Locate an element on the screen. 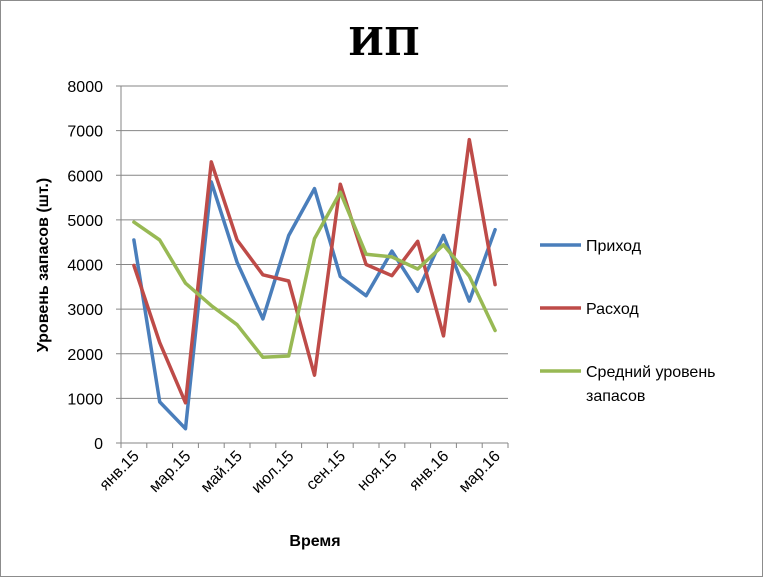 This screenshot has height=577, width=763. x-tick-label: июл.15 is located at coordinates (273, 472).